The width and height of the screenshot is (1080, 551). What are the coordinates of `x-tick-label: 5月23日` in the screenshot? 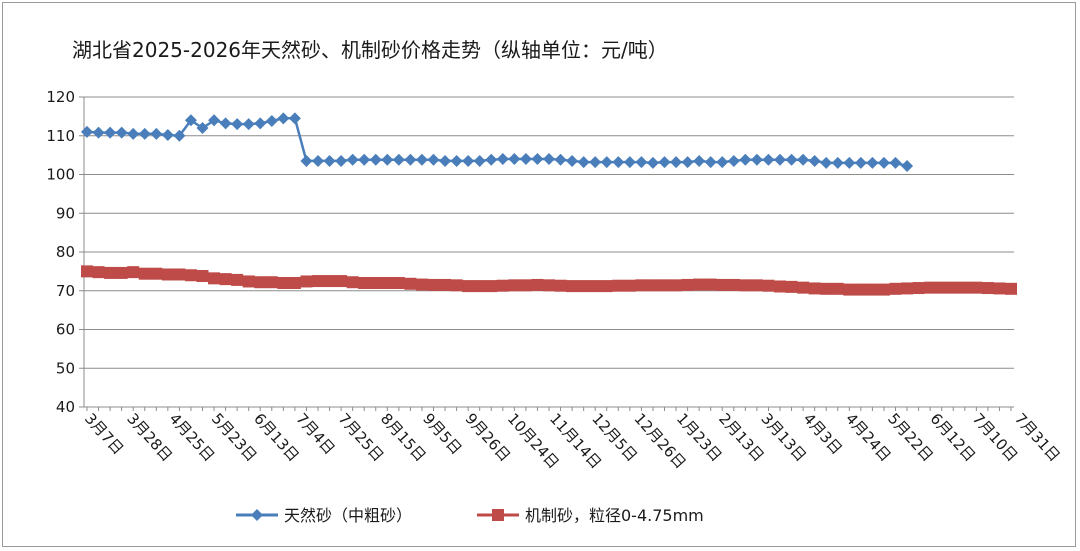 It's located at (234, 438).